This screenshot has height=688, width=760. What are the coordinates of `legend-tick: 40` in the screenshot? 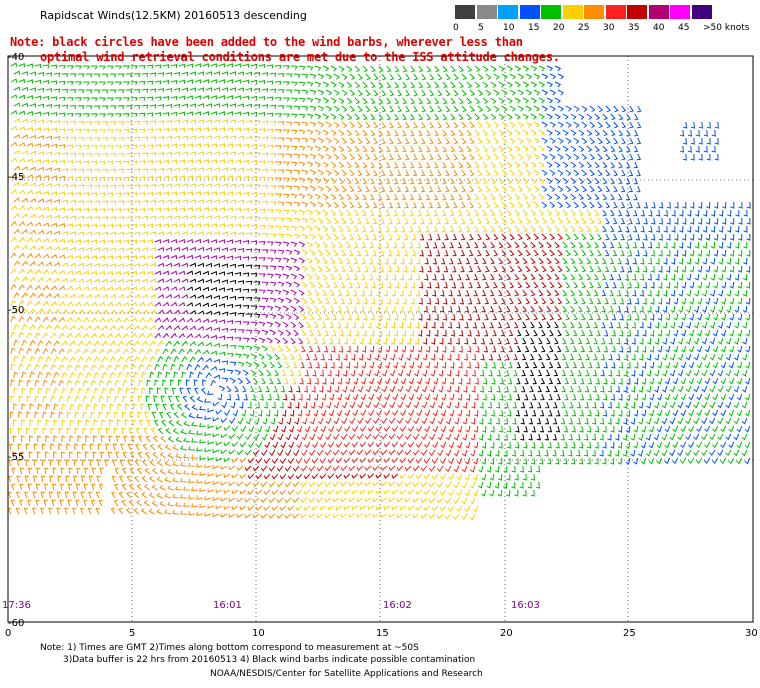 It's located at (659, 28).